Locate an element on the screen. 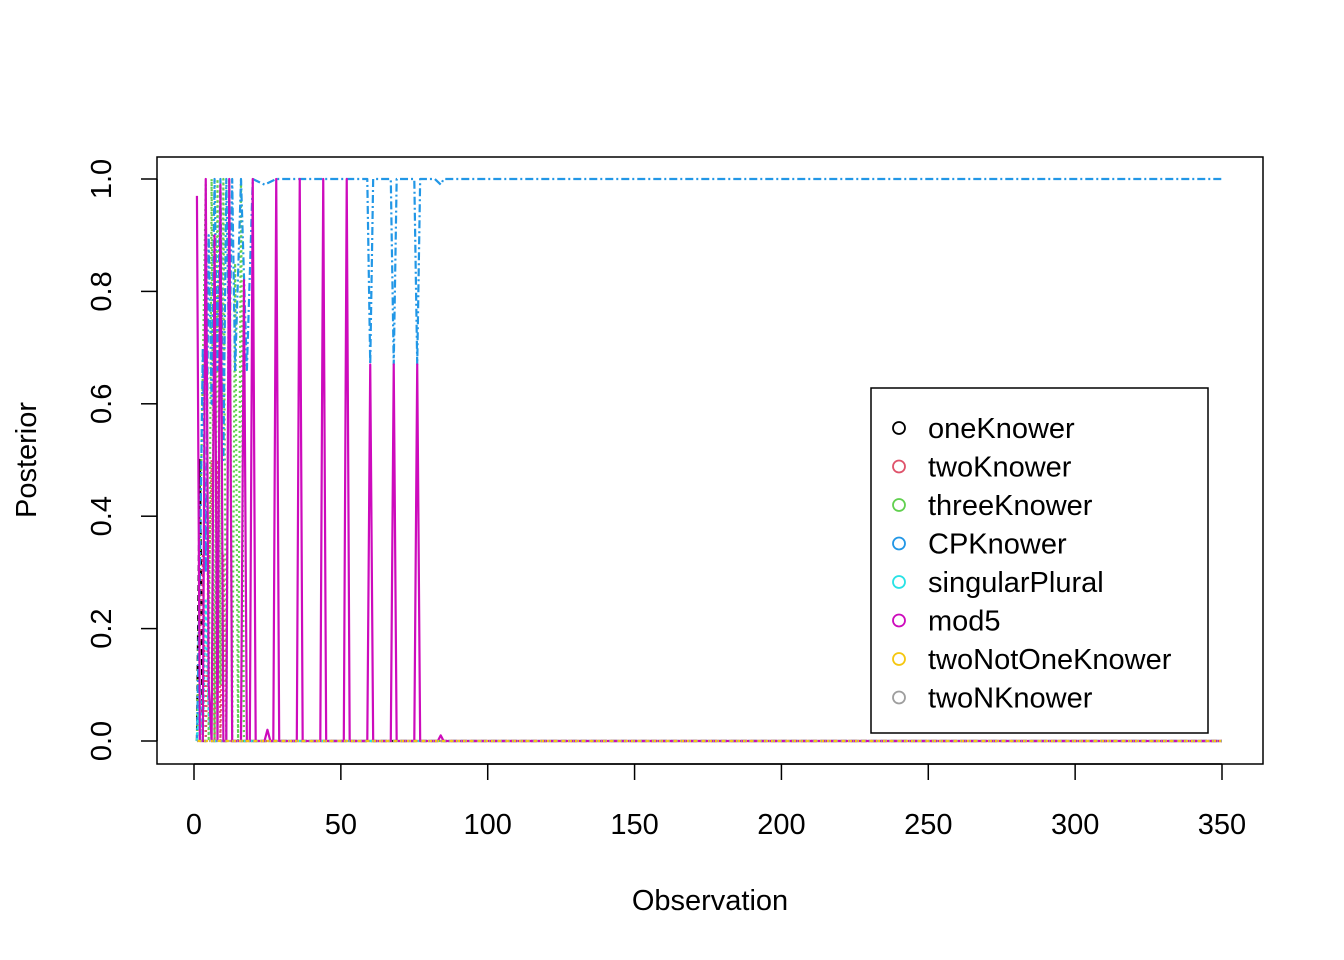 This screenshot has height=960, width=1344. legend-label-singularPlural: singularPlural is located at coordinates (1016, 583).